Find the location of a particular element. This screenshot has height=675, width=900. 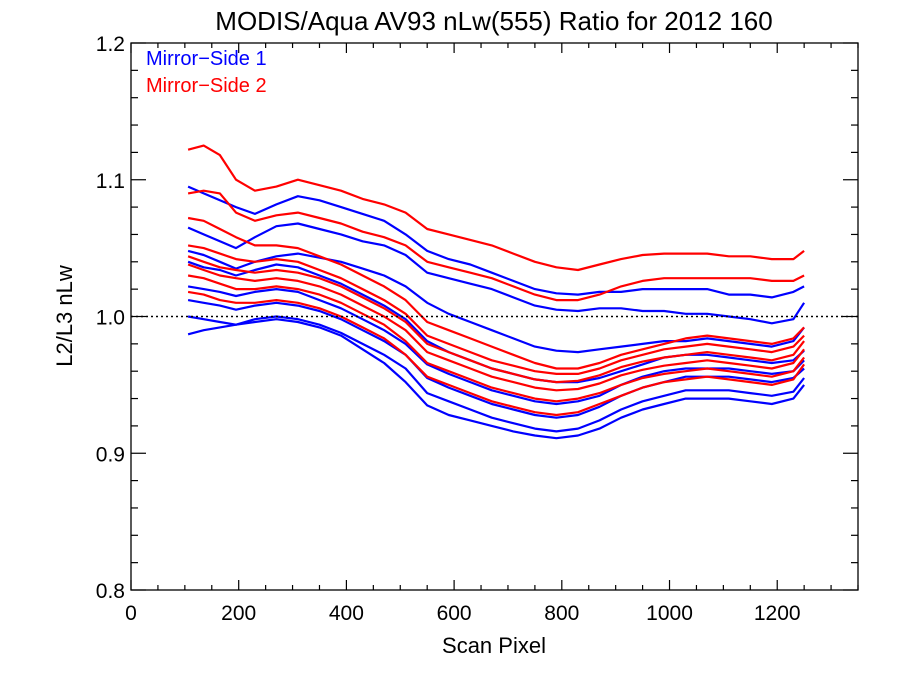

y-axis-label: L2/L3 nLw is located at coordinates (64, 316).